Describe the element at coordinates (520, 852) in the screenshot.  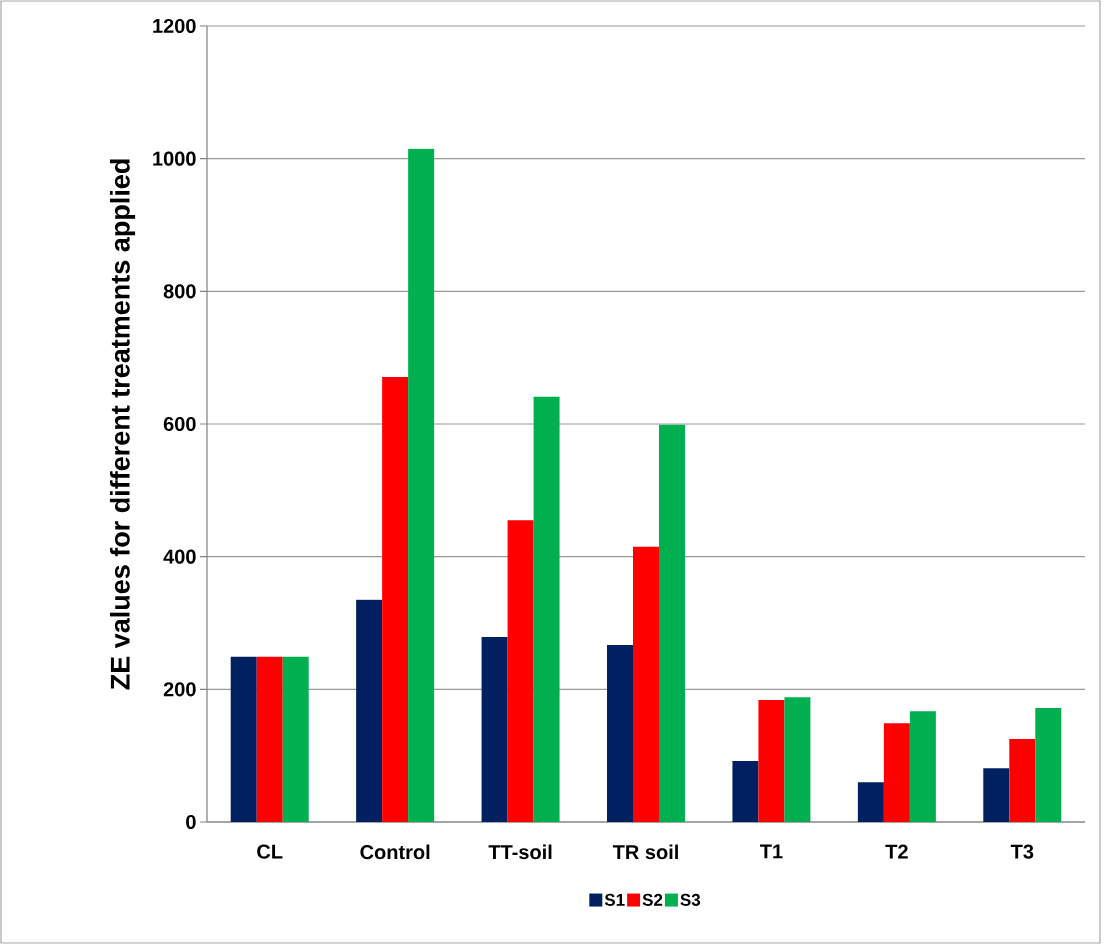
I see `x-tick-label: TT-soil` at that location.